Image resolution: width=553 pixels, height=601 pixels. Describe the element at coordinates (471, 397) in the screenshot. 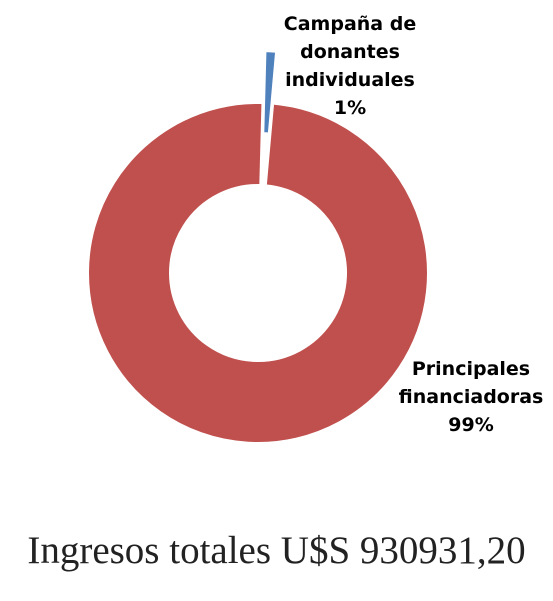

I see `slice-label-principales: Principales financiadoras 99%` at that location.